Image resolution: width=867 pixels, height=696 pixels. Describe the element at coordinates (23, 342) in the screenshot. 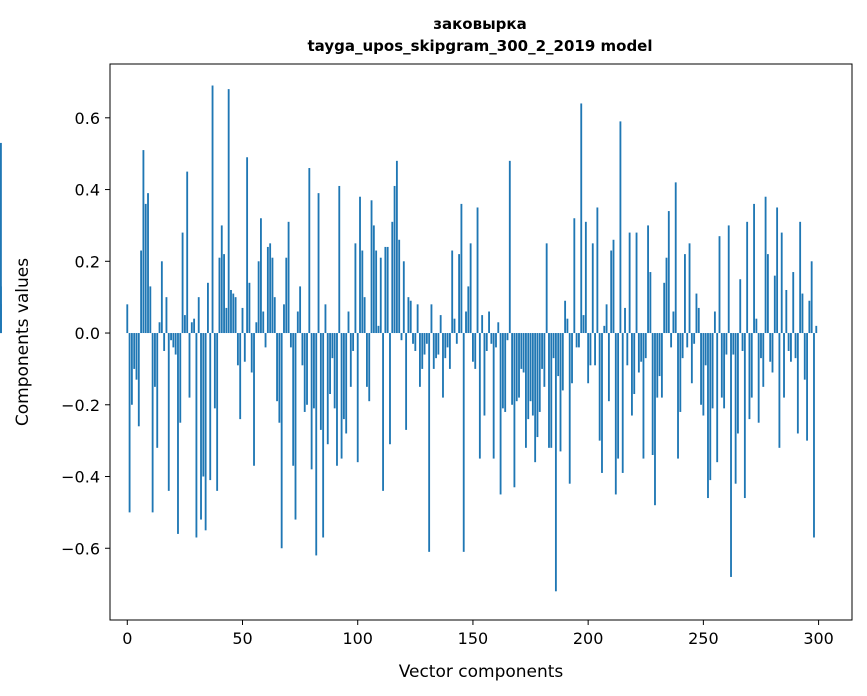

I see `y-axis-label: Components values` at that location.